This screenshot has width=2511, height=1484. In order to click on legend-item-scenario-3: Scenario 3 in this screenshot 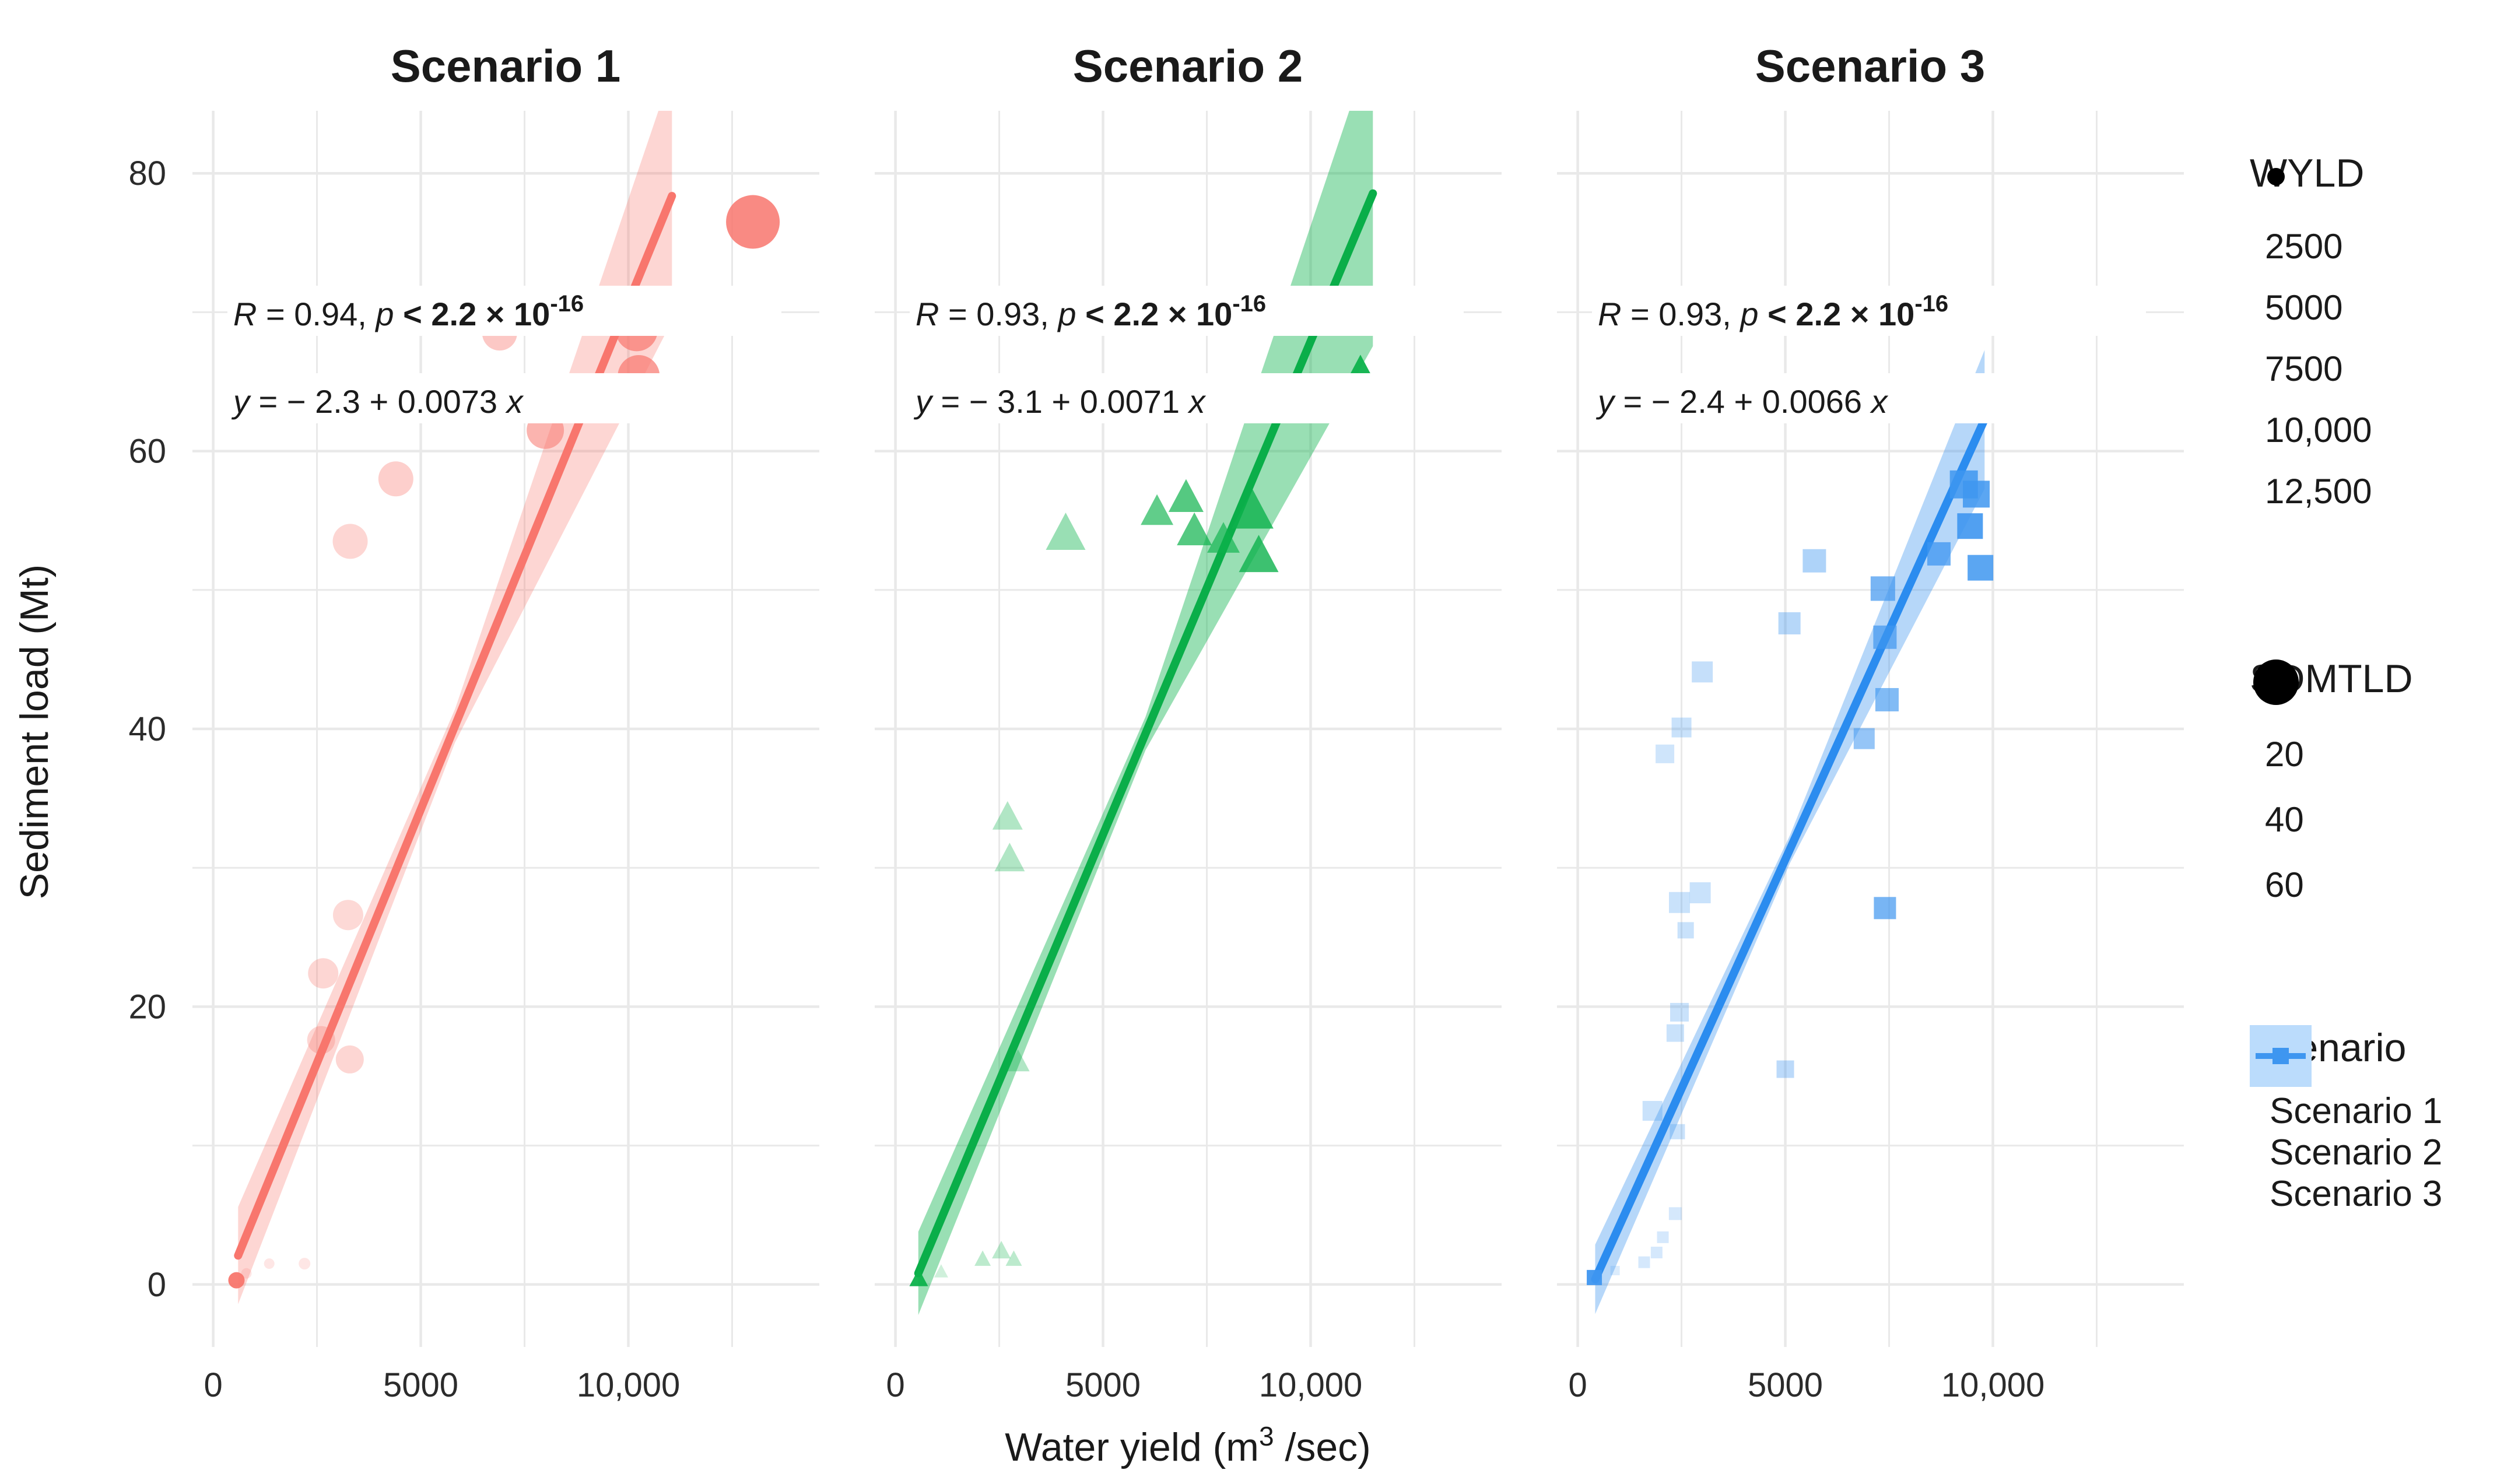, I will do `click(2346, 1120)`.